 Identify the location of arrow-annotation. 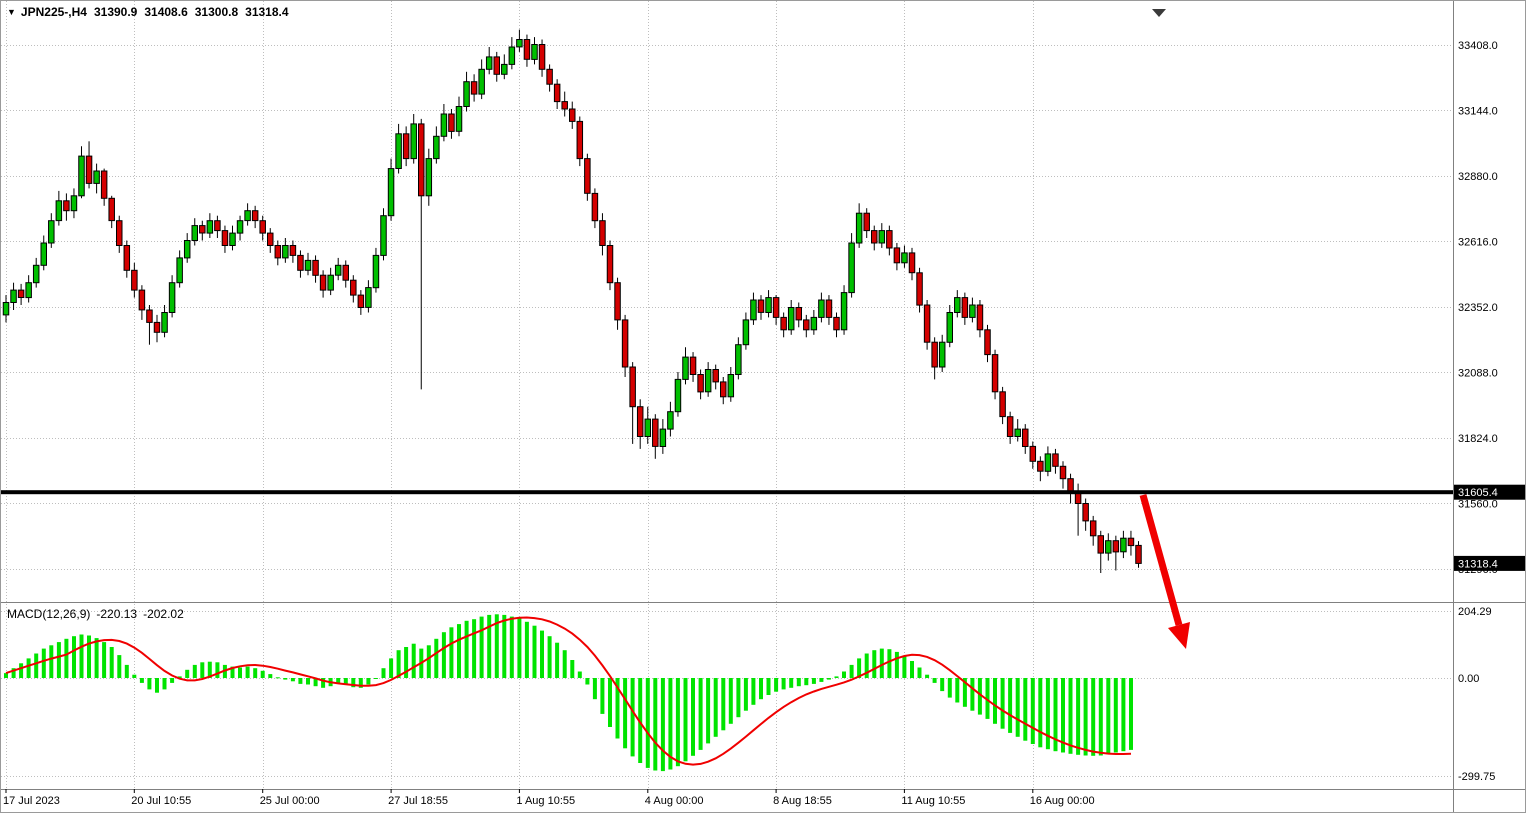
(1164, 571).